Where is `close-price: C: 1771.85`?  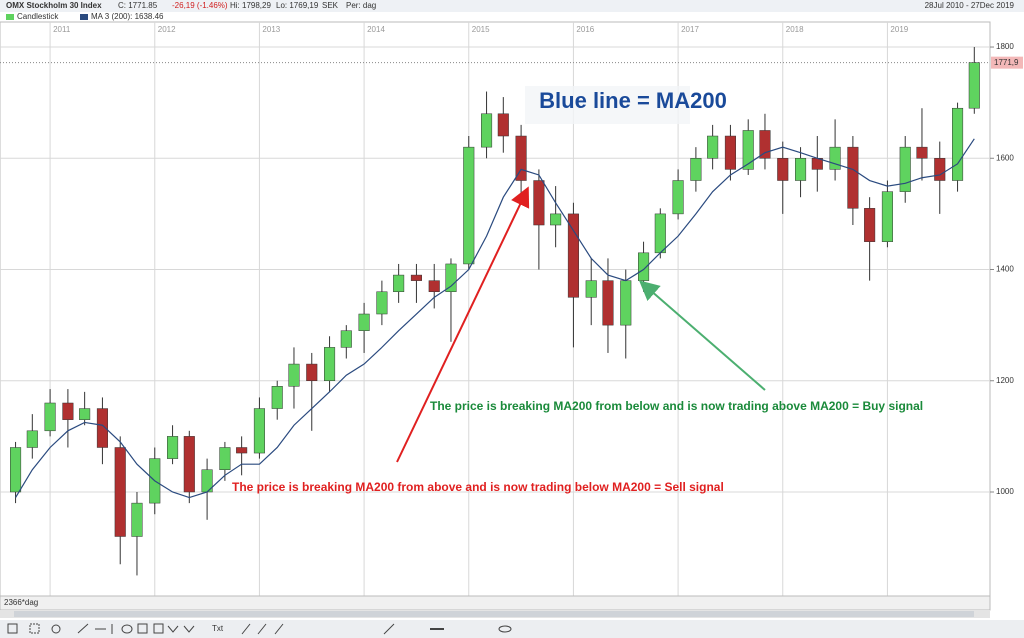 close-price: C: 1771.85 is located at coordinates (138, 5).